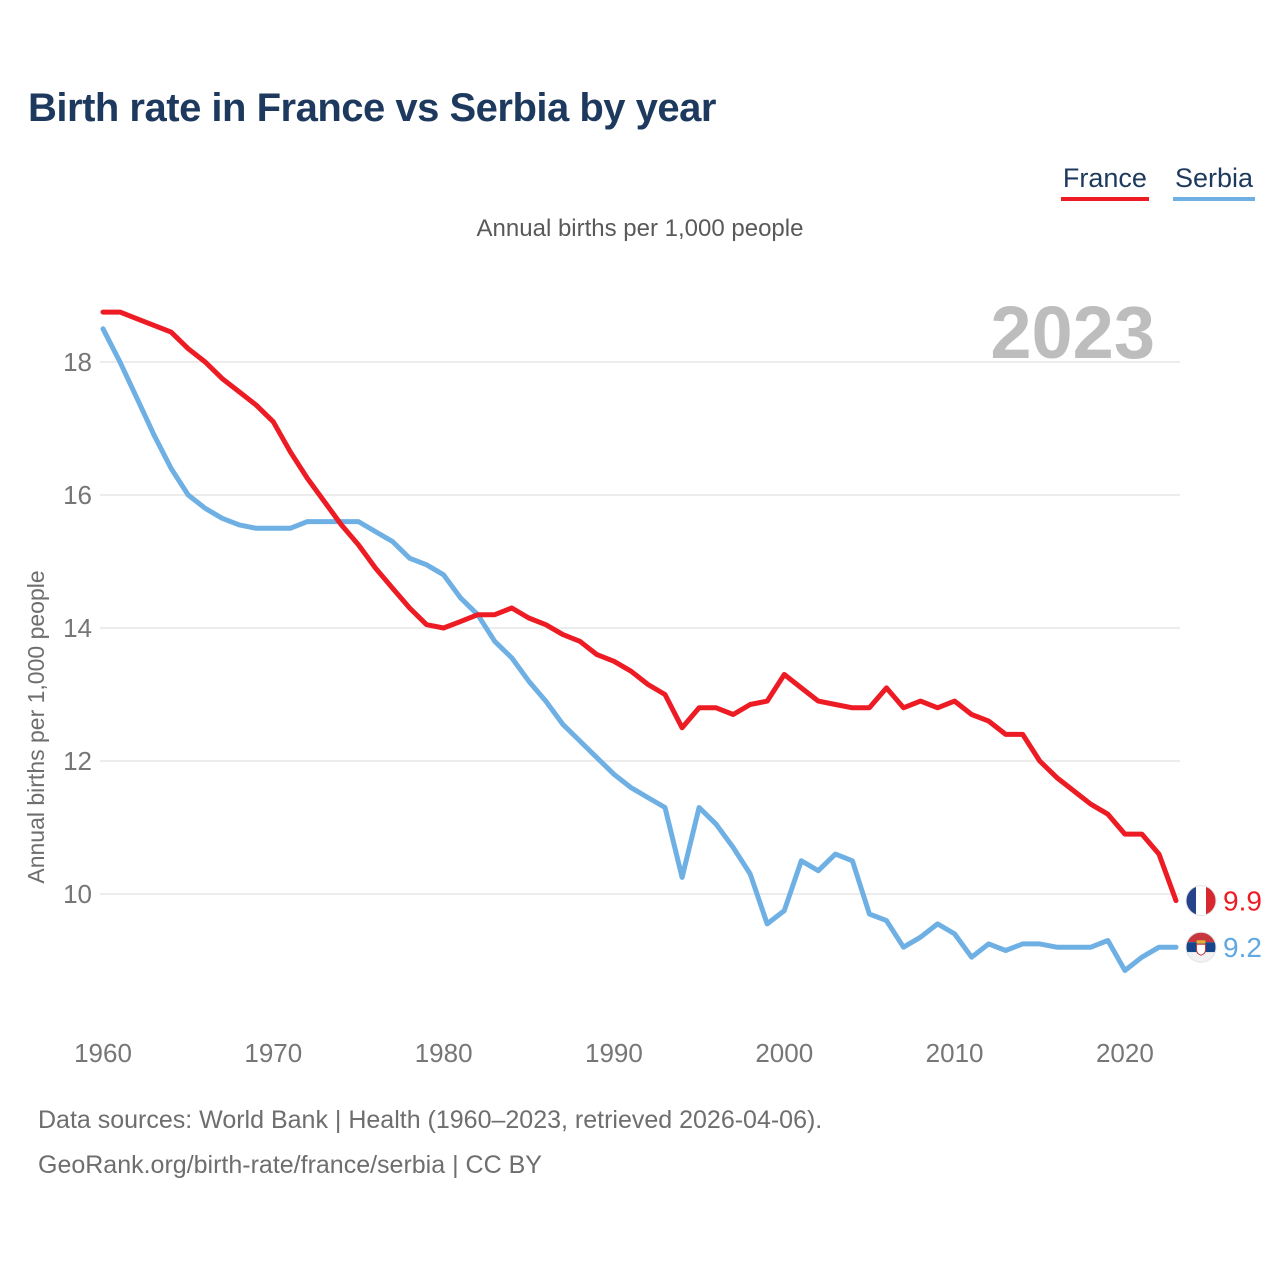 This screenshot has height=1280, width=1280. Describe the element at coordinates (273, 1053) in the screenshot. I see `x-tick-label: 1970` at that location.